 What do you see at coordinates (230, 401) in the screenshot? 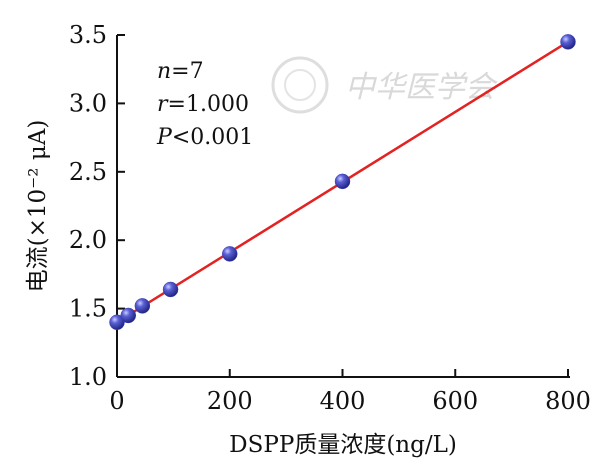
I see `x-tick-label: 200` at bounding box center [230, 401].